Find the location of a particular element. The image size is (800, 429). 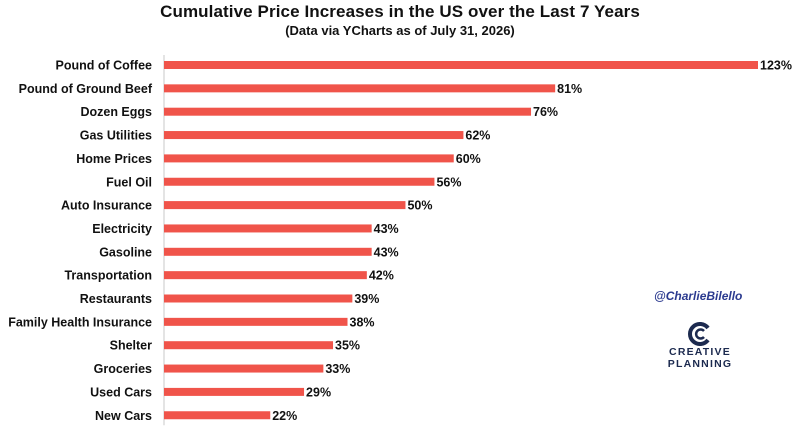

category-label: Dozen Eggs is located at coordinates (116, 112).